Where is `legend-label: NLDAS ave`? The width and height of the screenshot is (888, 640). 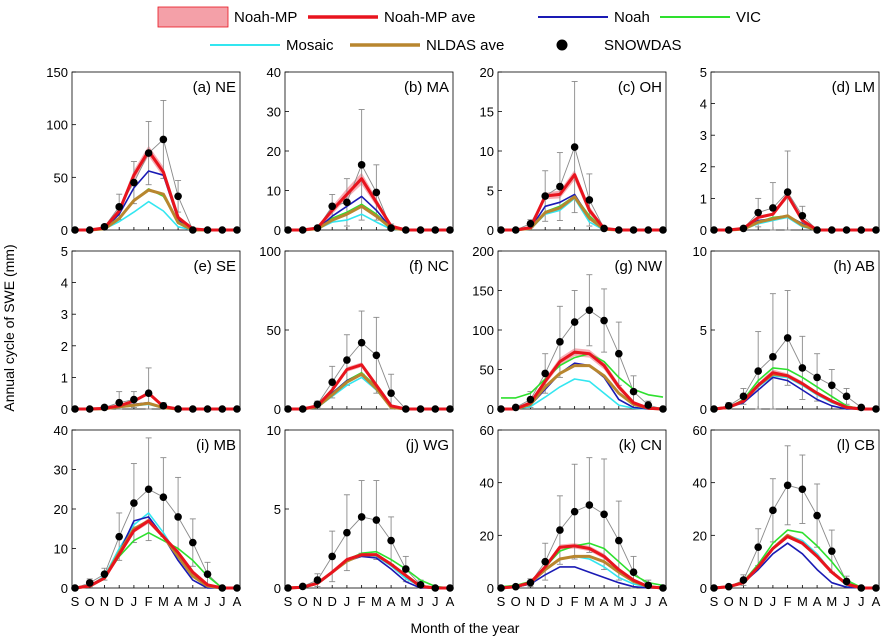
legend-label: NLDAS ave is located at coordinates (465, 45).